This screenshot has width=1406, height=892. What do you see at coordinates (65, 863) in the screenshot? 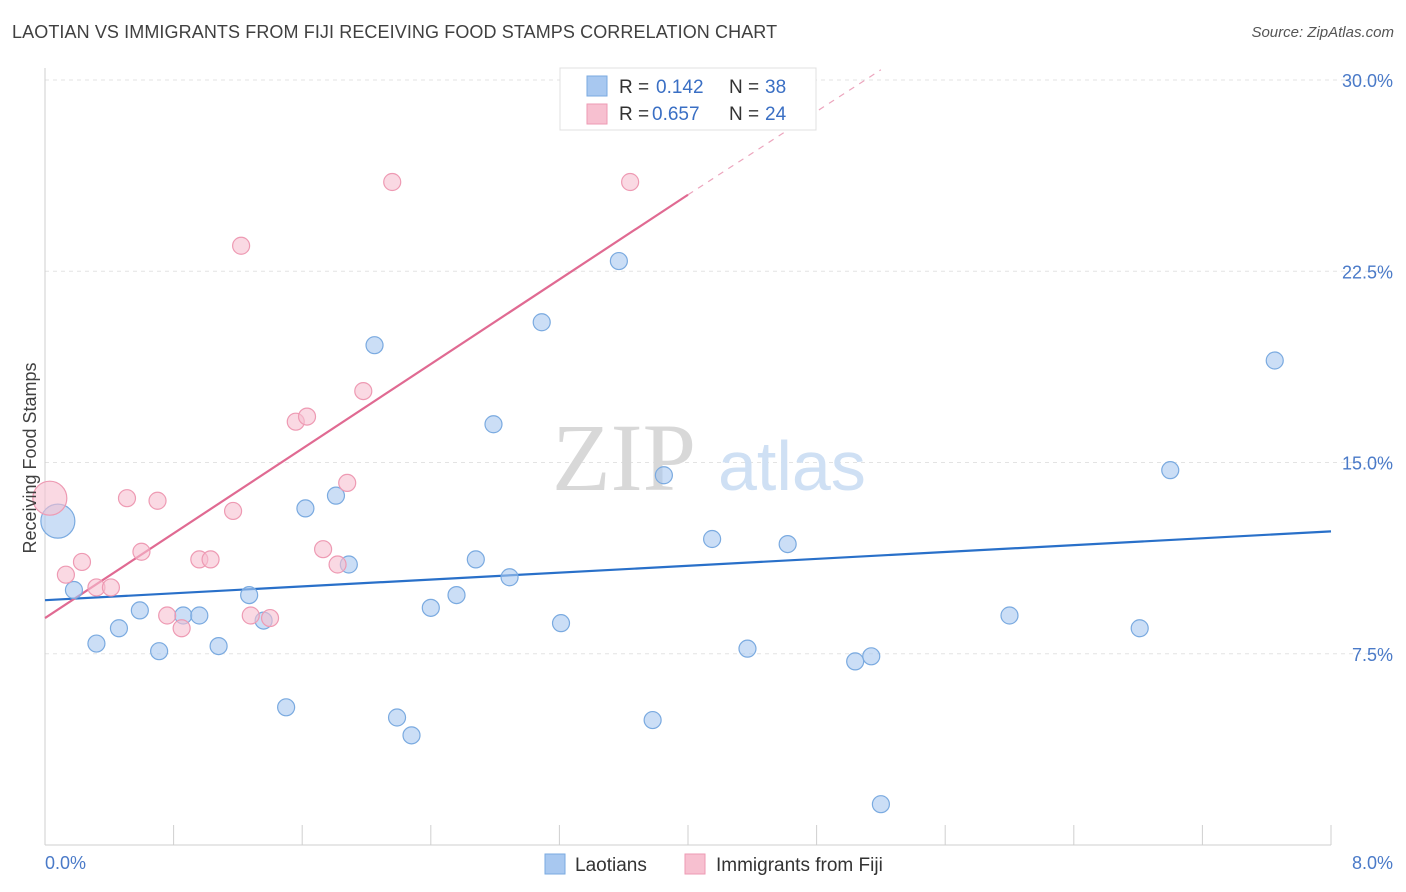
I see `x-tick-label: 0.0%` at bounding box center [65, 863].